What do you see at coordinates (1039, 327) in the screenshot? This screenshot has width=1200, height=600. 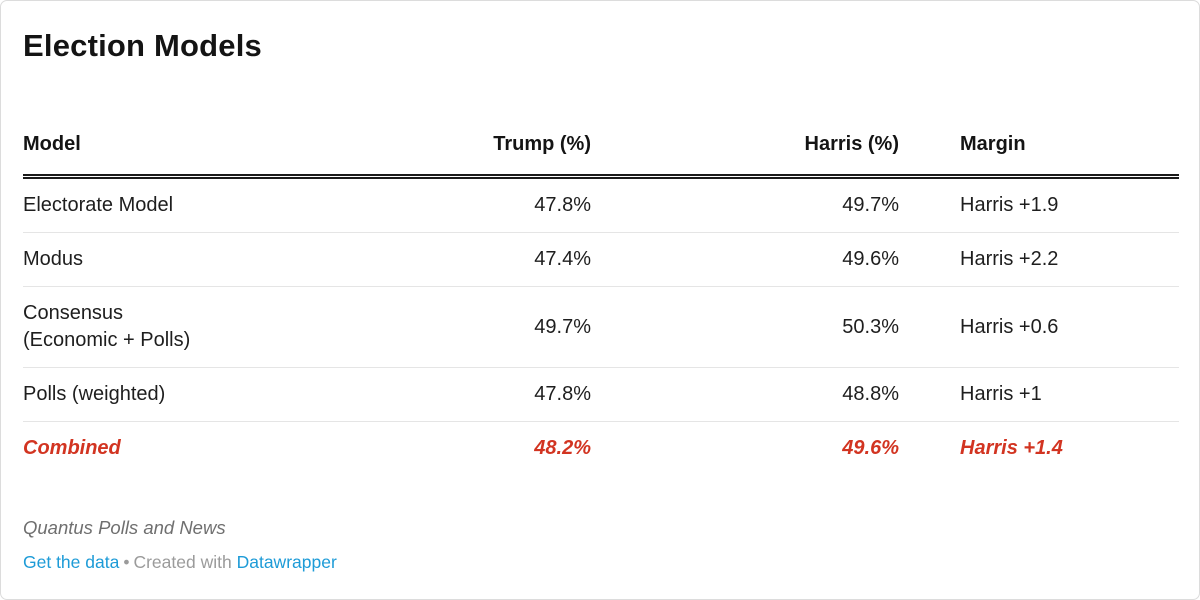 I see `cell-margin: Harris +0.6` at bounding box center [1039, 327].